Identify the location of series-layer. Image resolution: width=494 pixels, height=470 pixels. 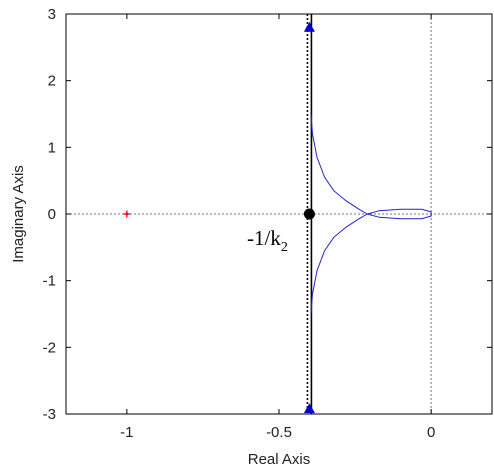
(371, 214).